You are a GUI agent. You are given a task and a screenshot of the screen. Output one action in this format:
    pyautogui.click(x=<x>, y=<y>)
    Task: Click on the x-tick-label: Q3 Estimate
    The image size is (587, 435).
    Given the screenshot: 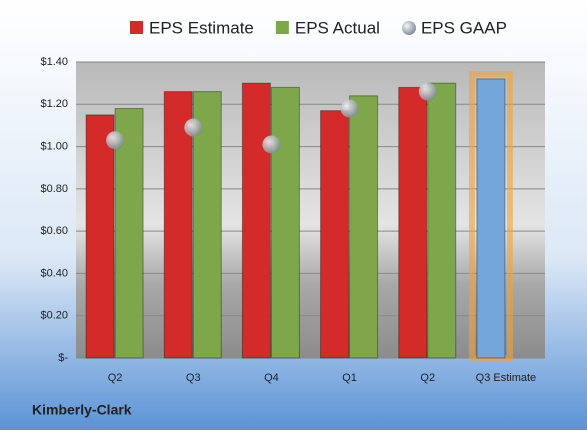 What is the action you would take?
    pyautogui.click(x=506, y=378)
    